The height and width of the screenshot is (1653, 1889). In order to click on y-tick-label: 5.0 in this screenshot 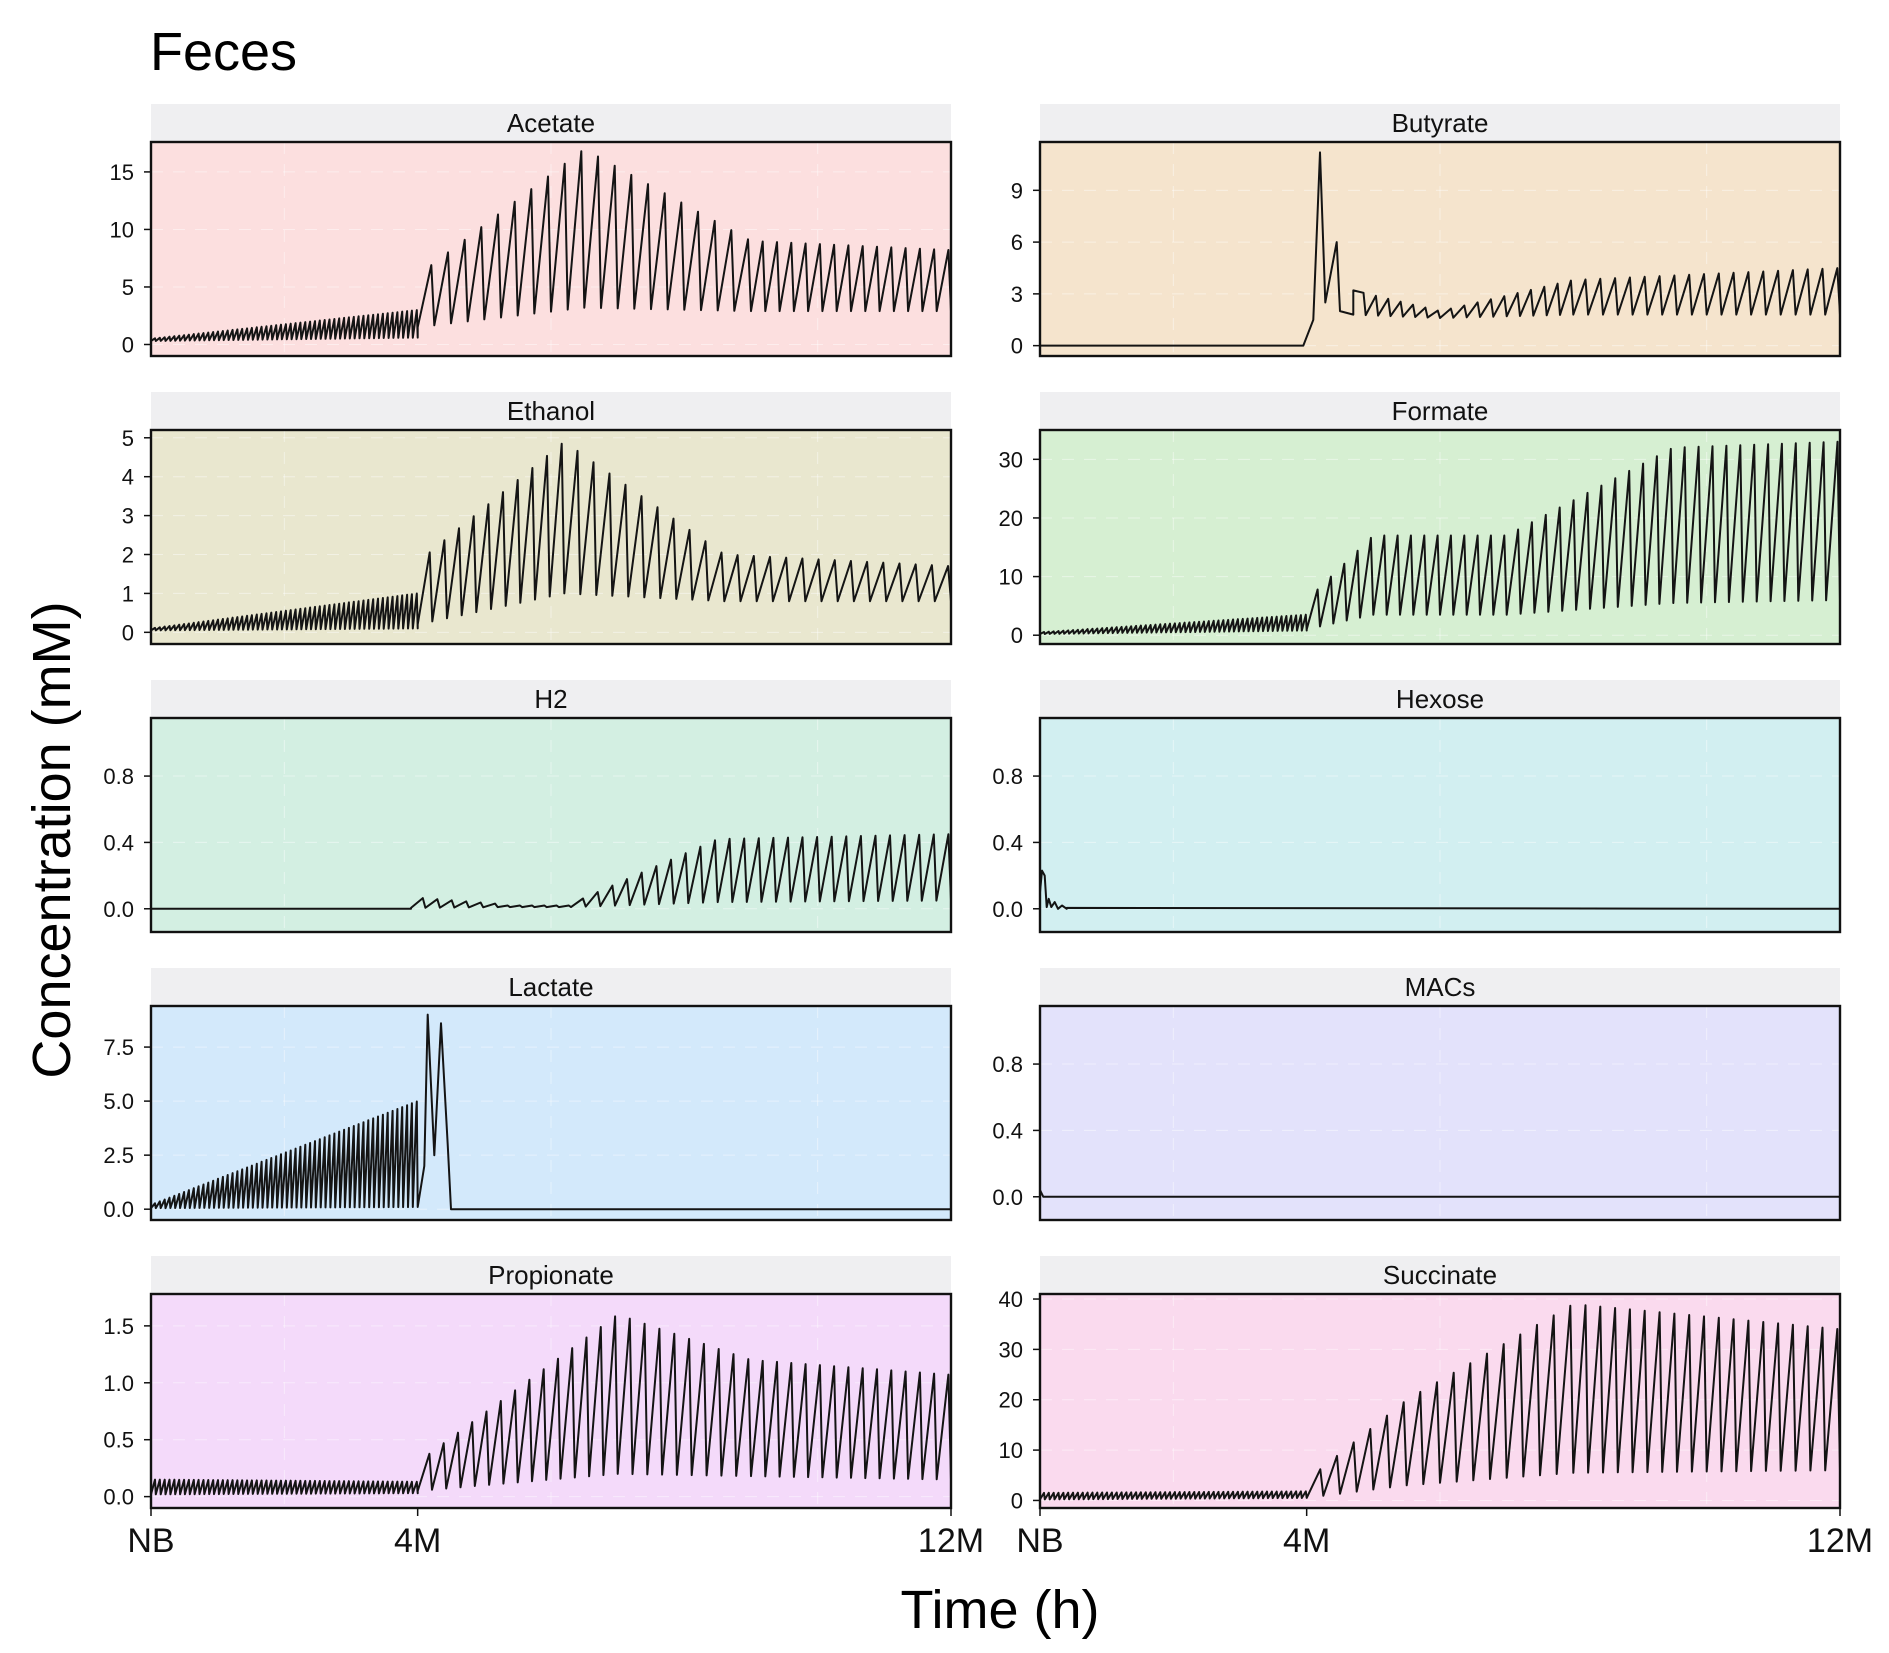, I will do `click(118, 1101)`.